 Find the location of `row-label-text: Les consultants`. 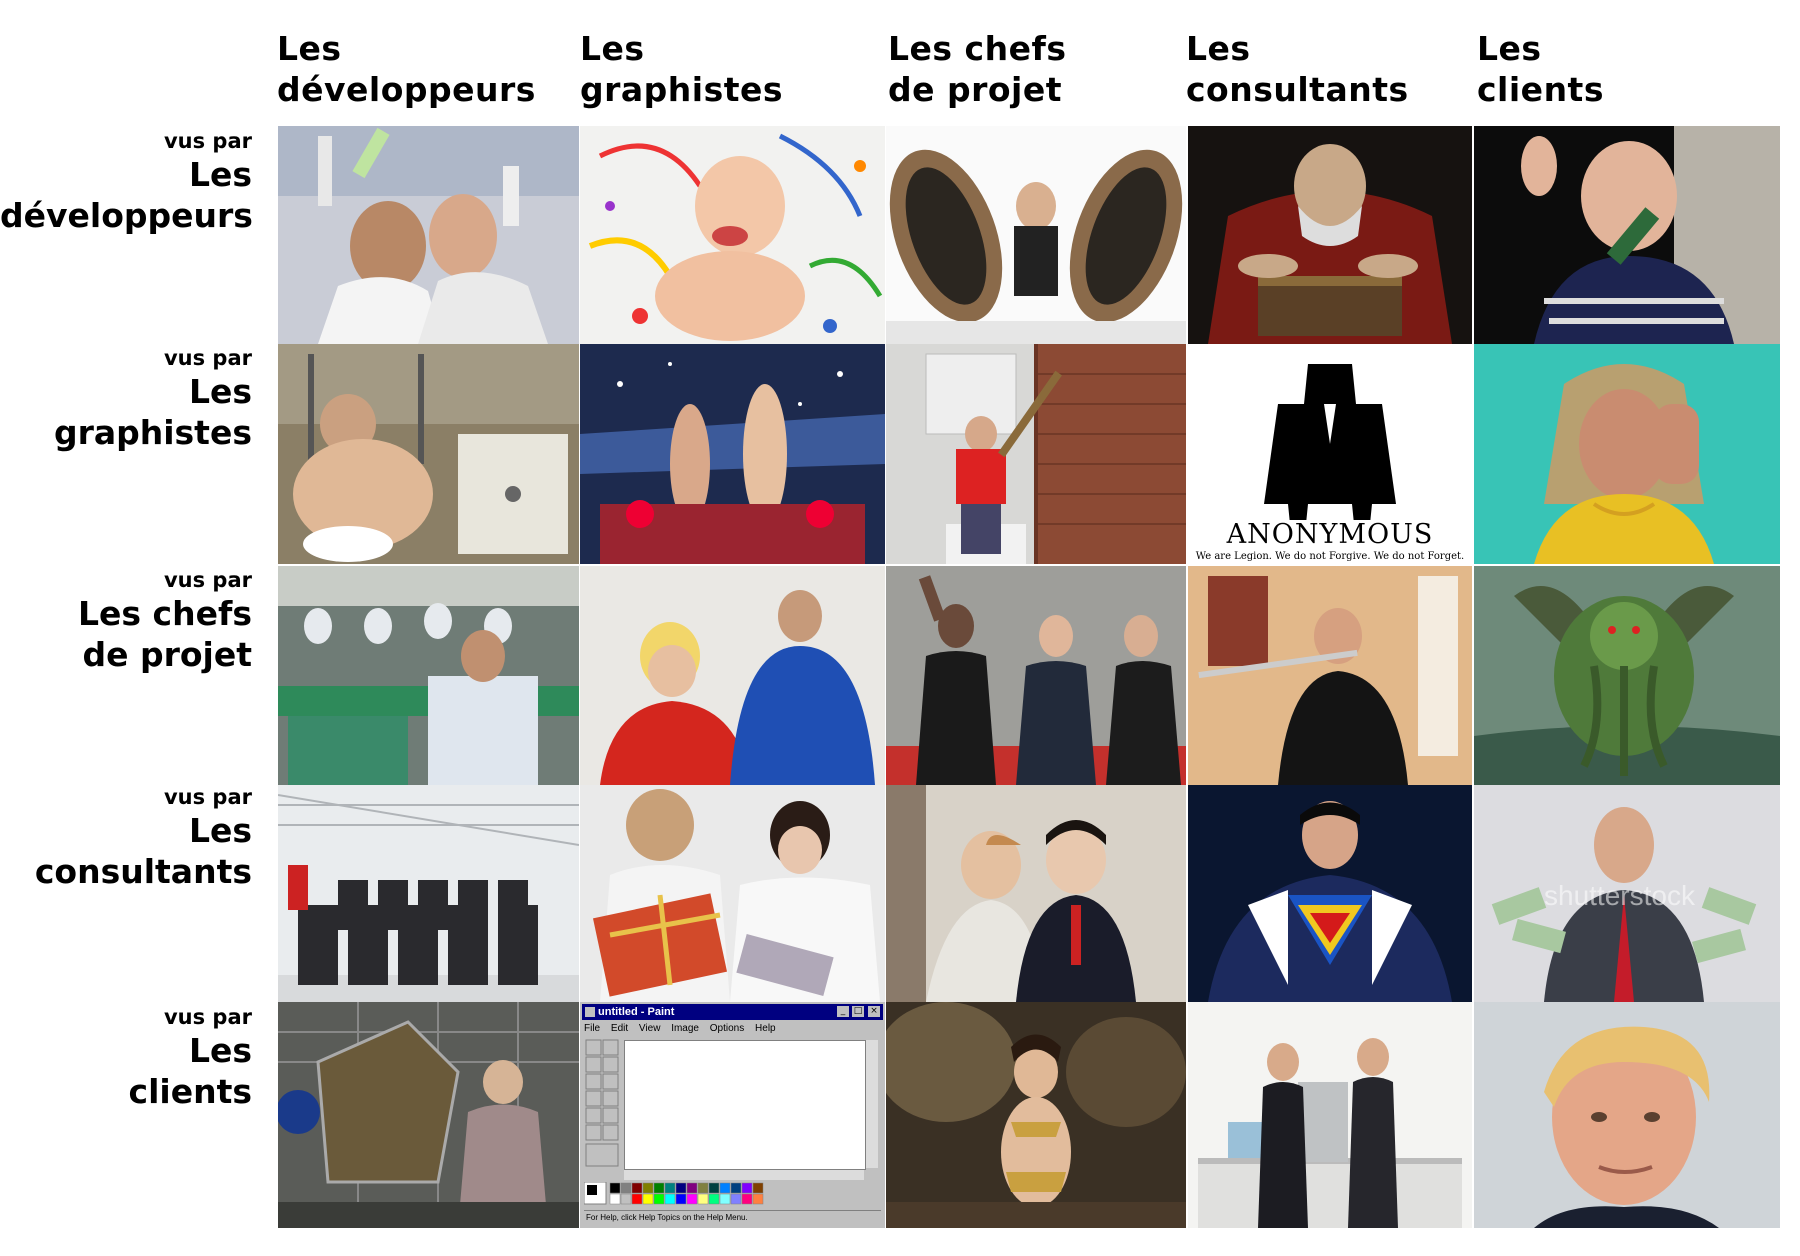

row-label-text: Les consultants is located at coordinates (143, 851).